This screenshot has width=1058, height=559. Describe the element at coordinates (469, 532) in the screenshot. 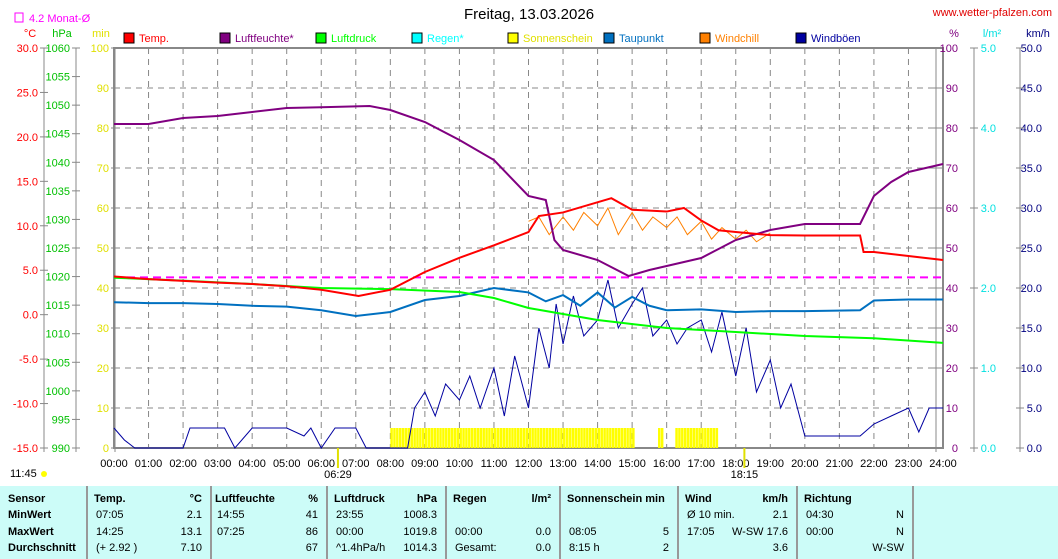

I see `time-cell: 00:00` at that location.